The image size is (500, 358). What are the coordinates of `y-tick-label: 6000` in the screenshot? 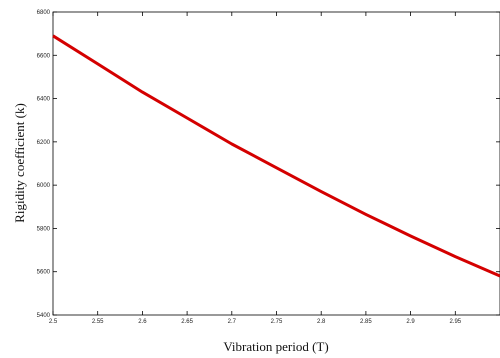 It's located at (44, 186).